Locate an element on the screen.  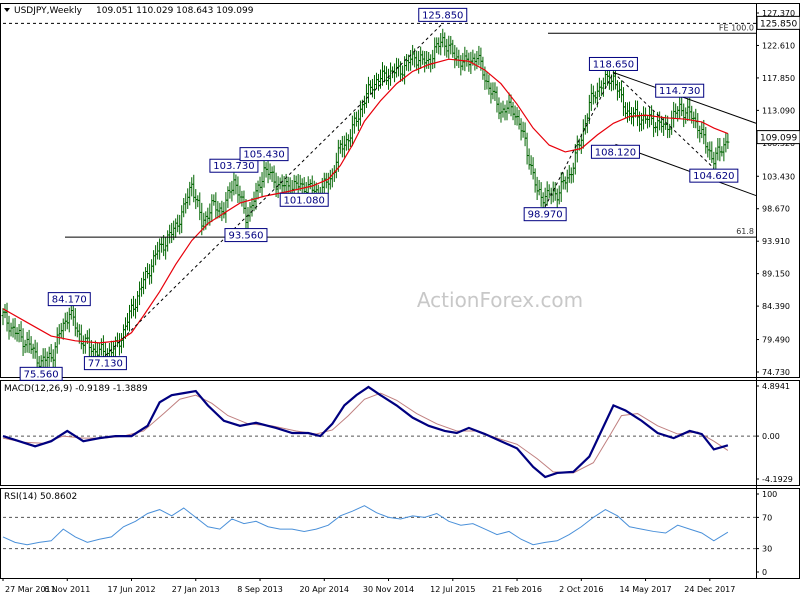
price-y-tick-label: 113.090 is located at coordinates (778, 110).